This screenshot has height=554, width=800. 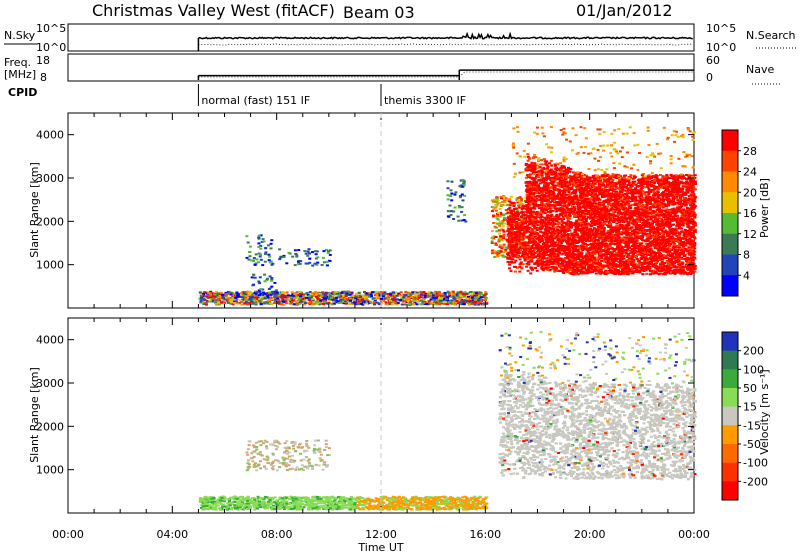 I want to click on cpid-row: normal (fast) 151 IF themis 3300 IF, so click(x=331, y=95).